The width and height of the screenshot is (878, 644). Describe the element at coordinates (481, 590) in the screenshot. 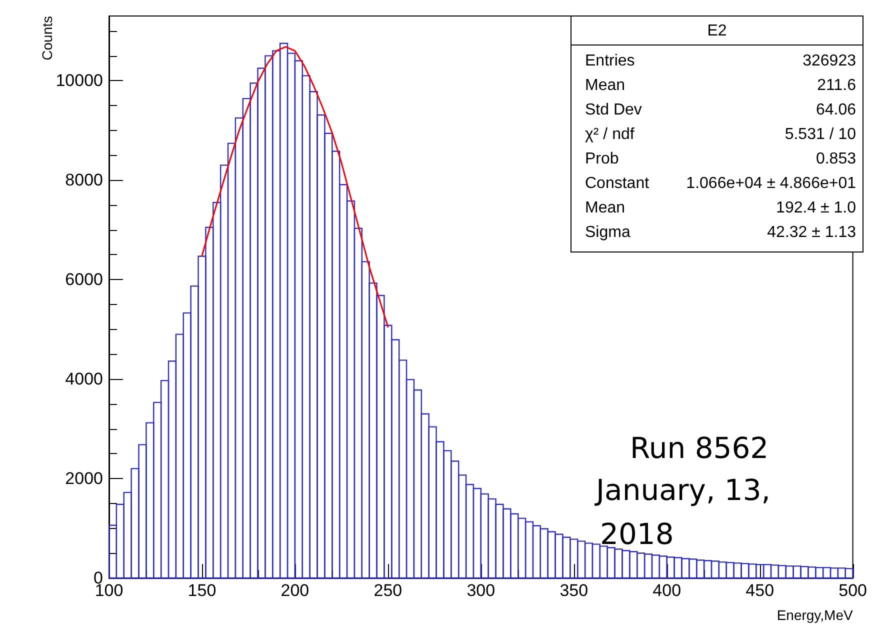

I see `x-tick-label: 300` at that location.